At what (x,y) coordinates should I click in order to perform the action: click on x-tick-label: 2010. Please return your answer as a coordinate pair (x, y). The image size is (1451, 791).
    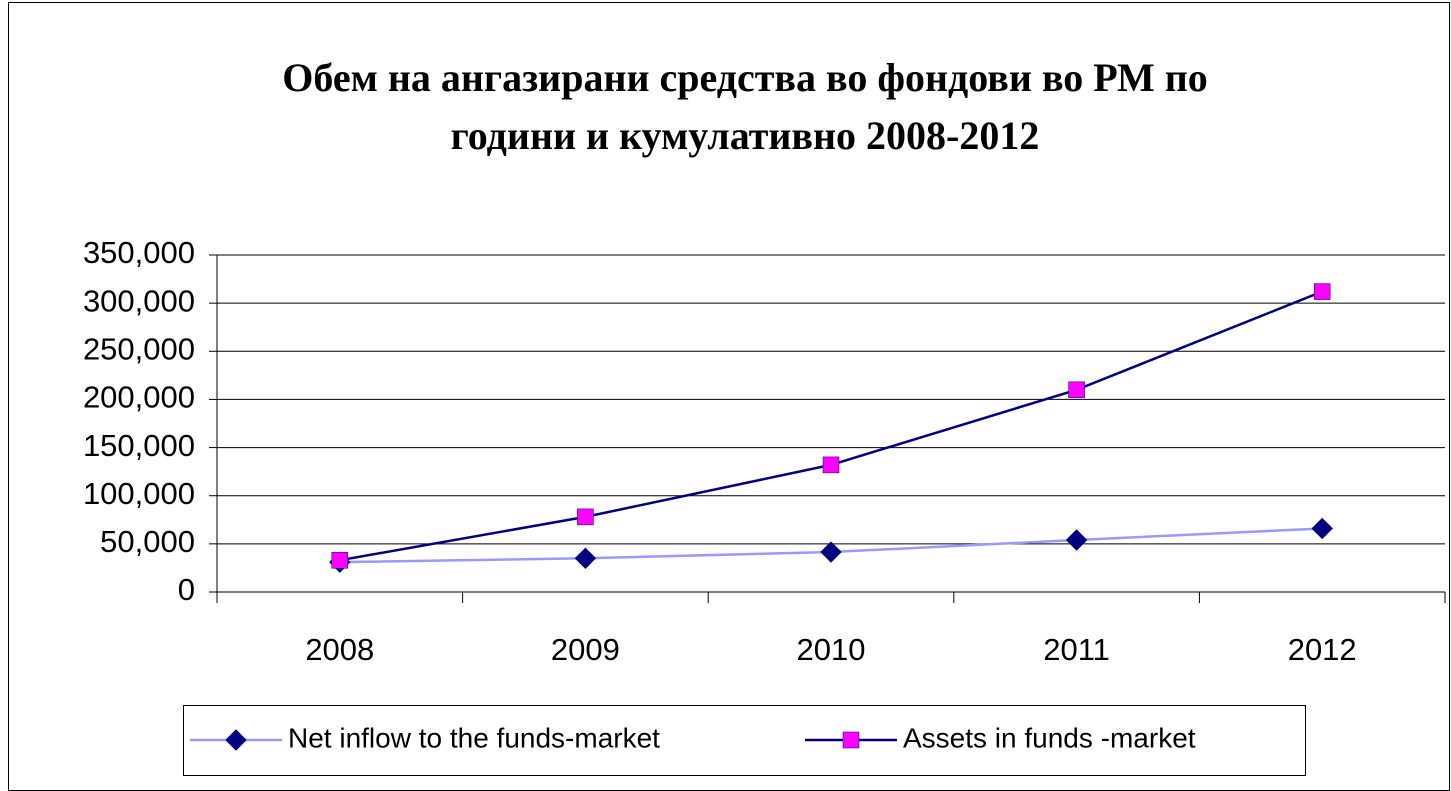
    Looking at the image, I should click on (831, 649).